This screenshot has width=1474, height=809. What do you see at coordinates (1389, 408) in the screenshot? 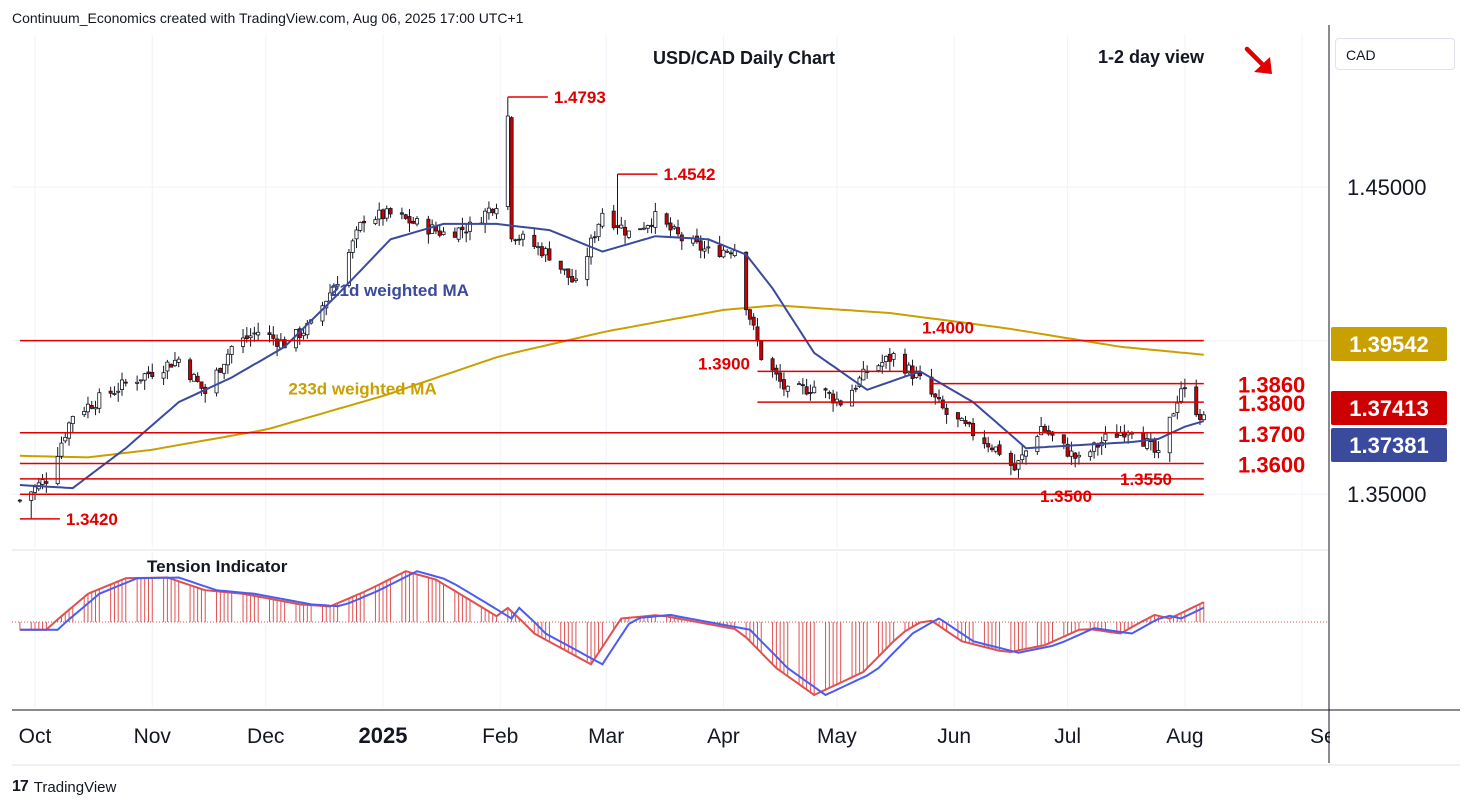
I see `price-badge-label: 1.37413` at bounding box center [1389, 408].